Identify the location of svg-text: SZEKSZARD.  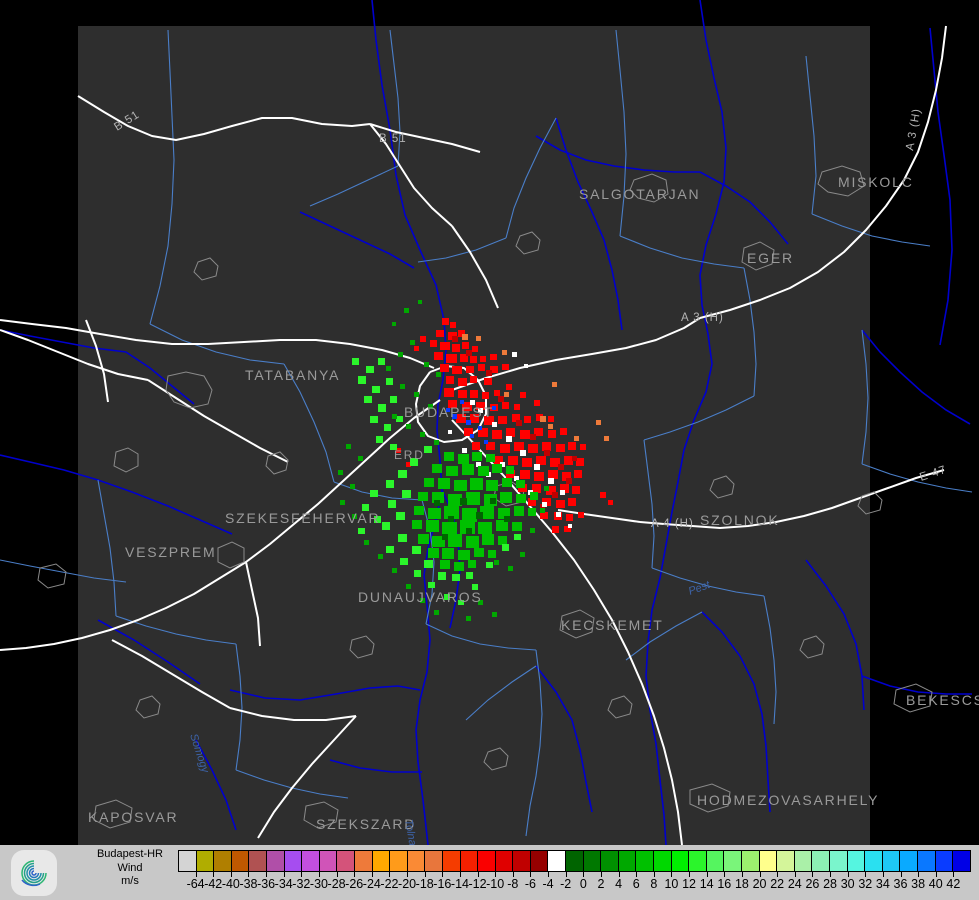
(366, 824).